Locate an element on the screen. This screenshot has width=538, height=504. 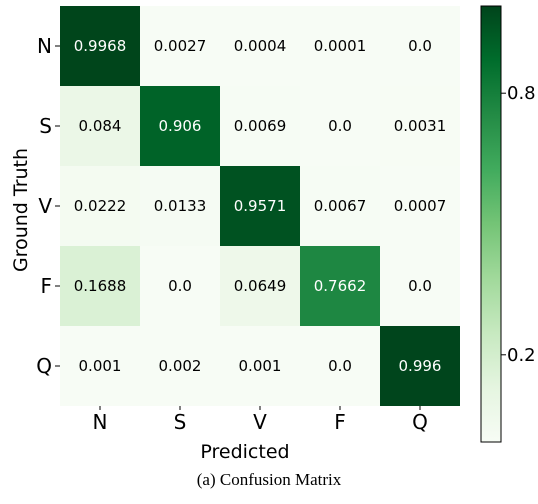
cell-value-label: 0.9968 is located at coordinates (100, 46).